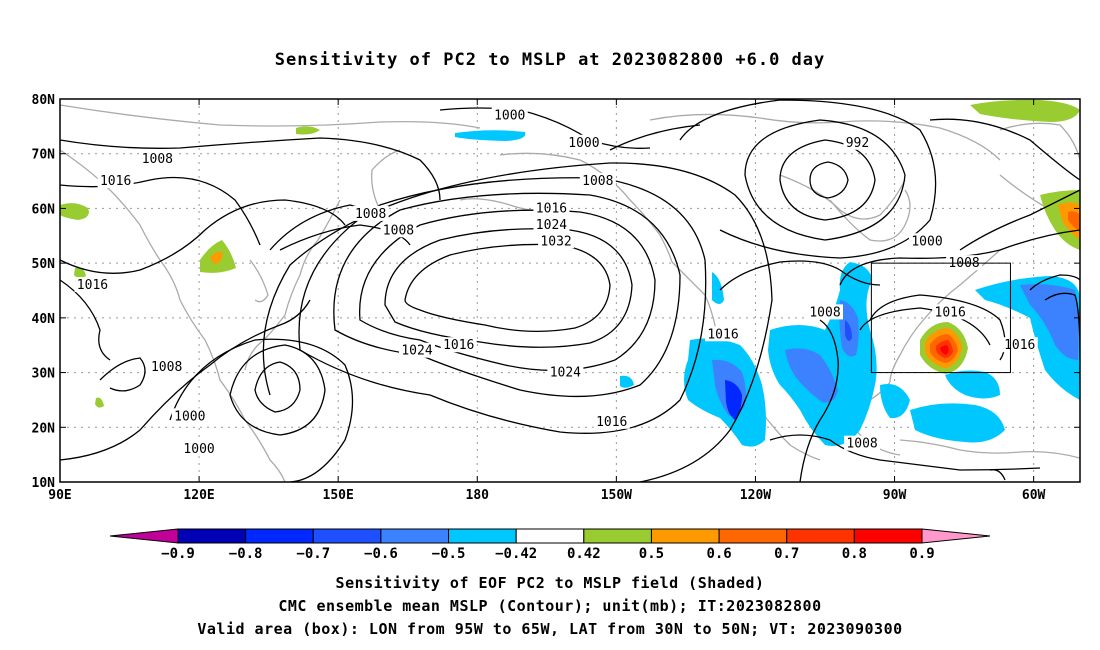 This screenshot has width=1100, height=650. Describe the element at coordinates (651, 554) in the screenshot. I see `colorbar-label: 0.5` at that location.